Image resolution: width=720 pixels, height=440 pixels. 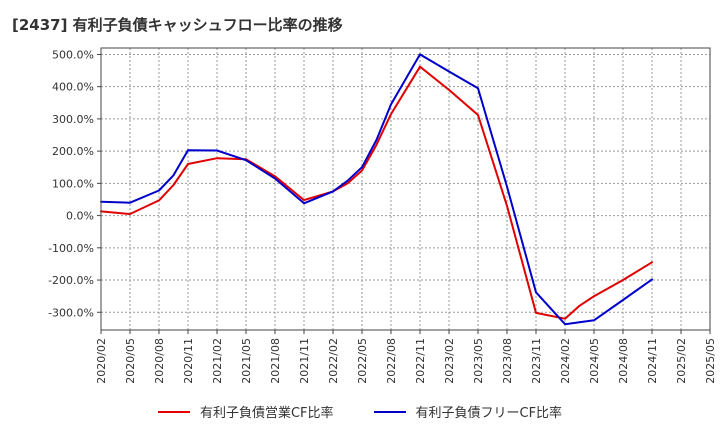 What do you see at coordinates (304, 361) in the screenshot?
I see `x-tick-label: 2021/11` at bounding box center [304, 361].